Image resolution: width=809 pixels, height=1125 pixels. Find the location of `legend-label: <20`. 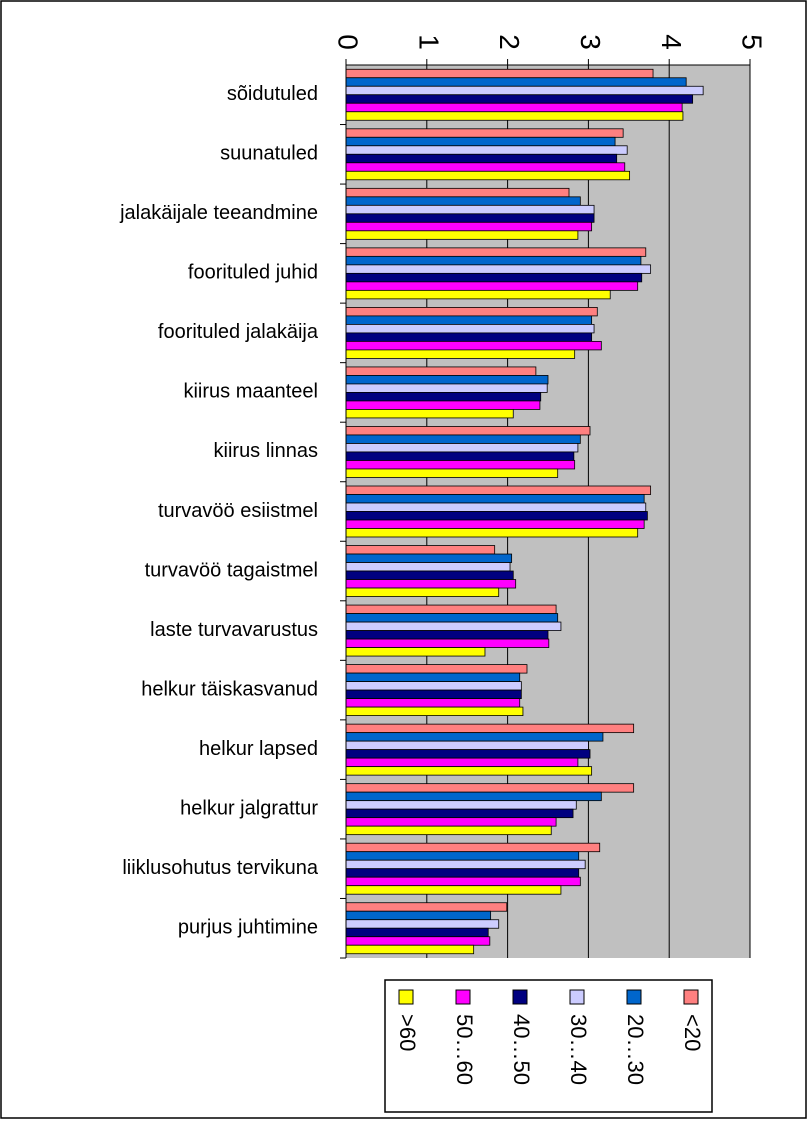

legend-label: <20 is located at coordinates (692, 1032).